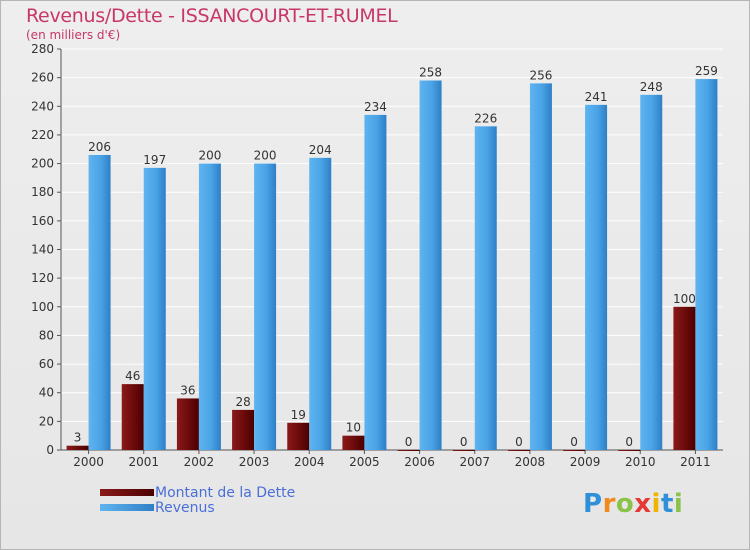  Describe the element at coordinates (353, 428) in the screenshot. I see `data-label-dette: 10` at that location.